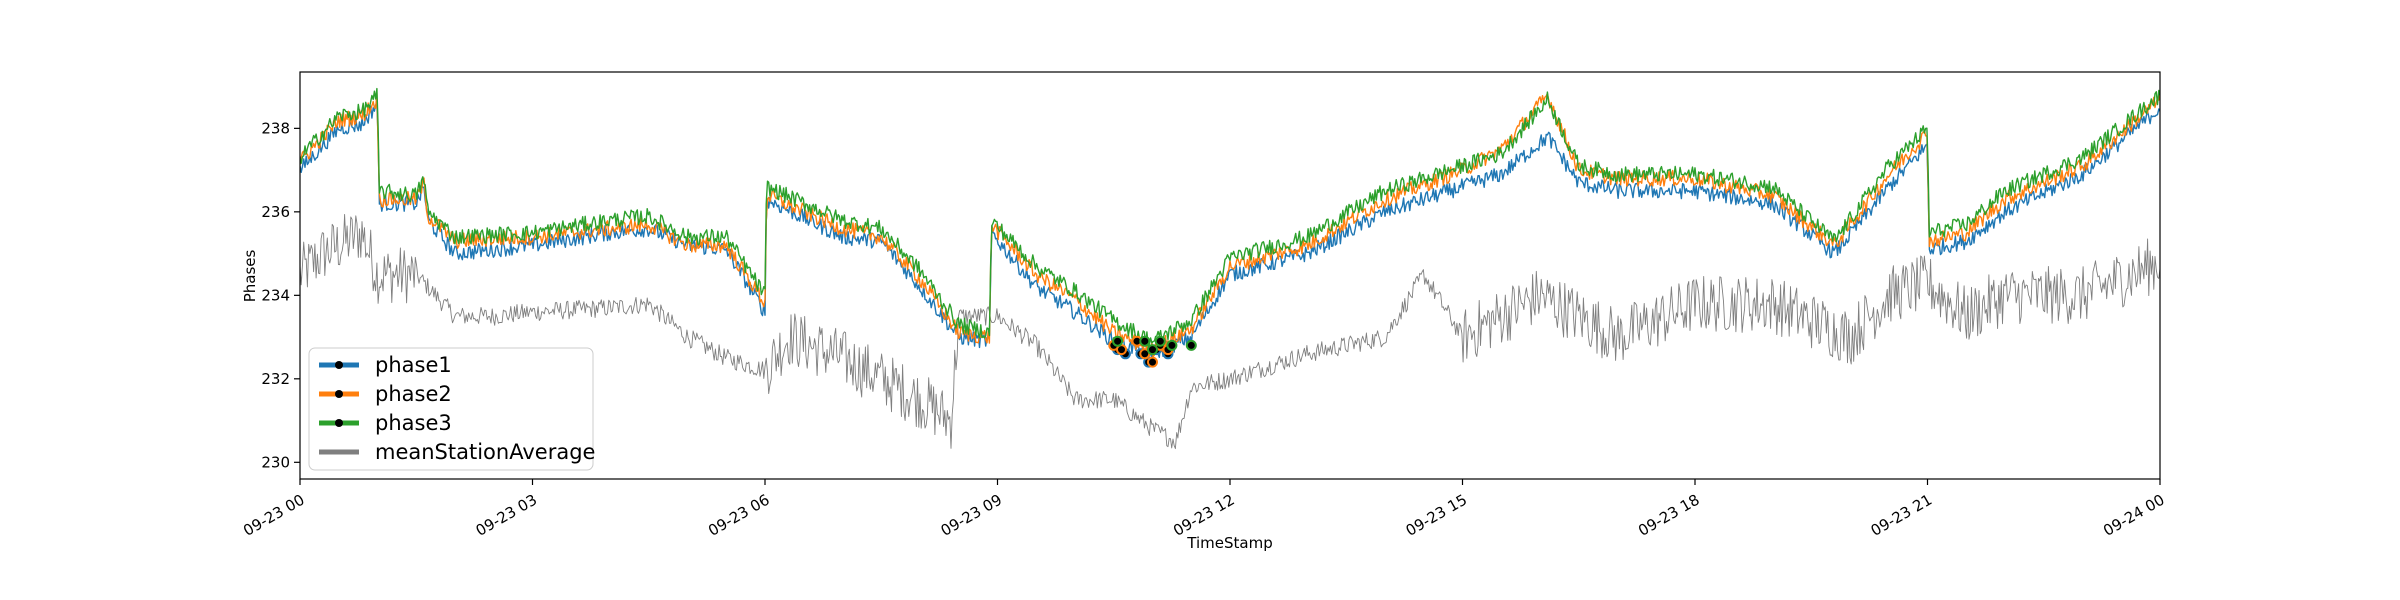 The image size is (2400, 600). I want to click on x-tick-label: 09-24 00, so click(2133, 515).